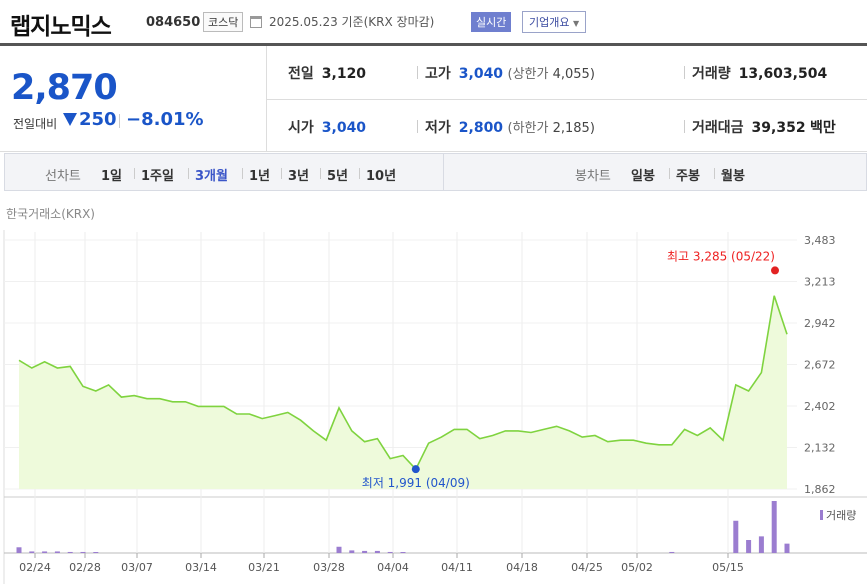 The image size is (867, 584). Describe the element at coordinates (415, 469) in the screenshot. I see `low-marker` at that location.